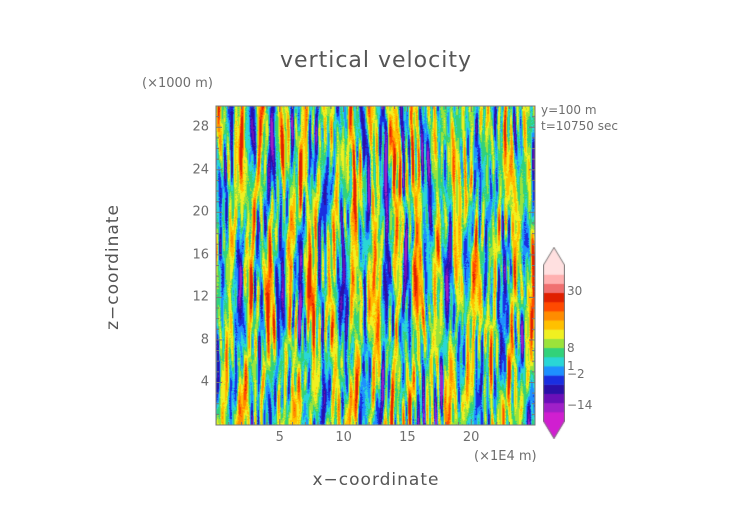  Describe the element at coordinates (571, 366) in the screenshot. I see `colorbar-label: 1` at that location.